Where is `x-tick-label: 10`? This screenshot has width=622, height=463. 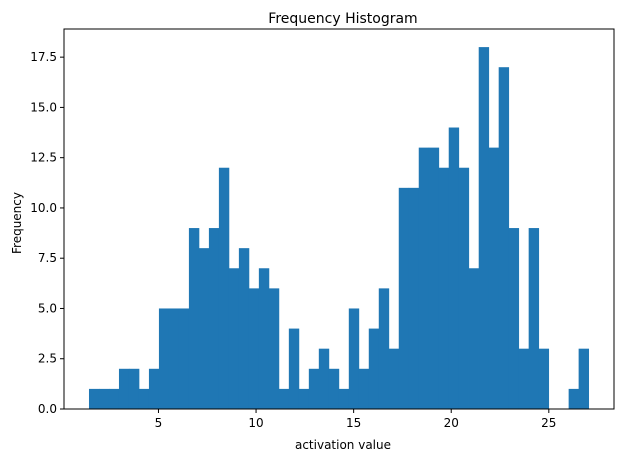 x-tick-label: 10 is located at coordinates (255, 423).